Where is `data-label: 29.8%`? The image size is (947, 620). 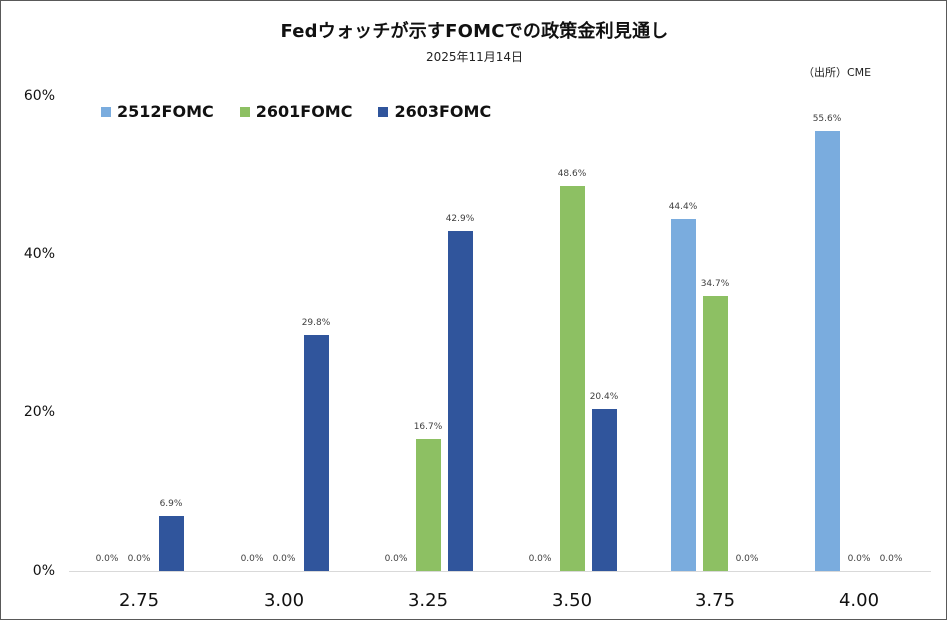 data-label: 29.8% is located at coordinates (316, 323).